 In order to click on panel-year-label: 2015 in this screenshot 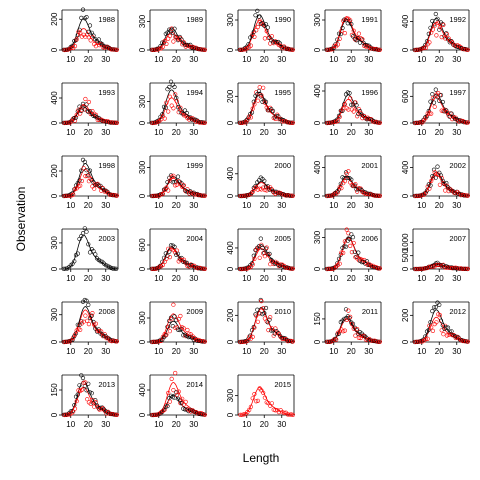, I will do `click(282, 384)`.